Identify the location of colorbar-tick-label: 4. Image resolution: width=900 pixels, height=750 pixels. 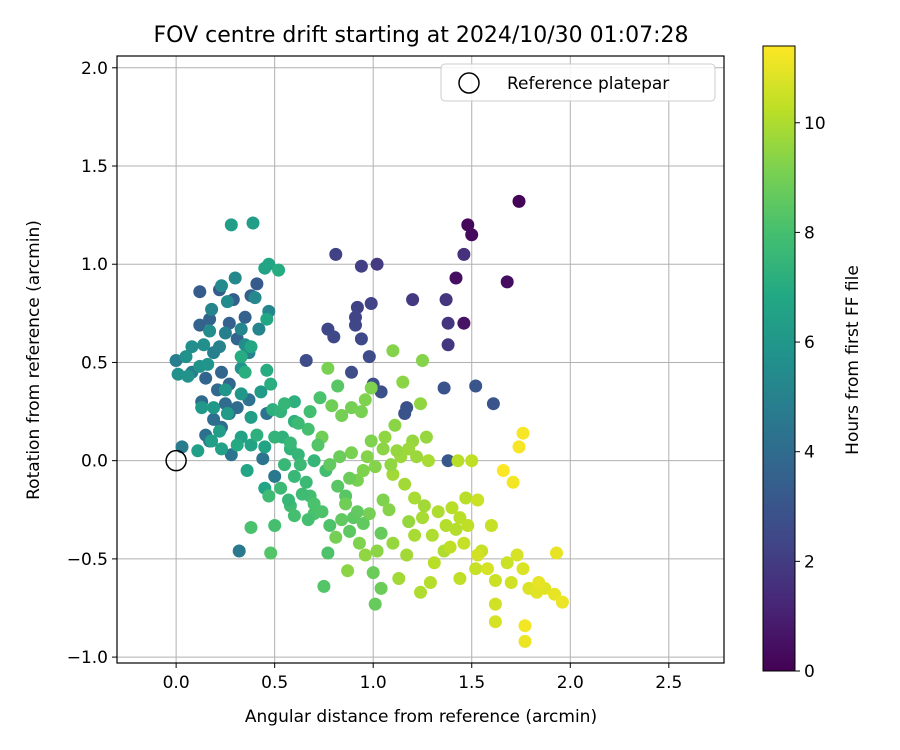
(809, 453).